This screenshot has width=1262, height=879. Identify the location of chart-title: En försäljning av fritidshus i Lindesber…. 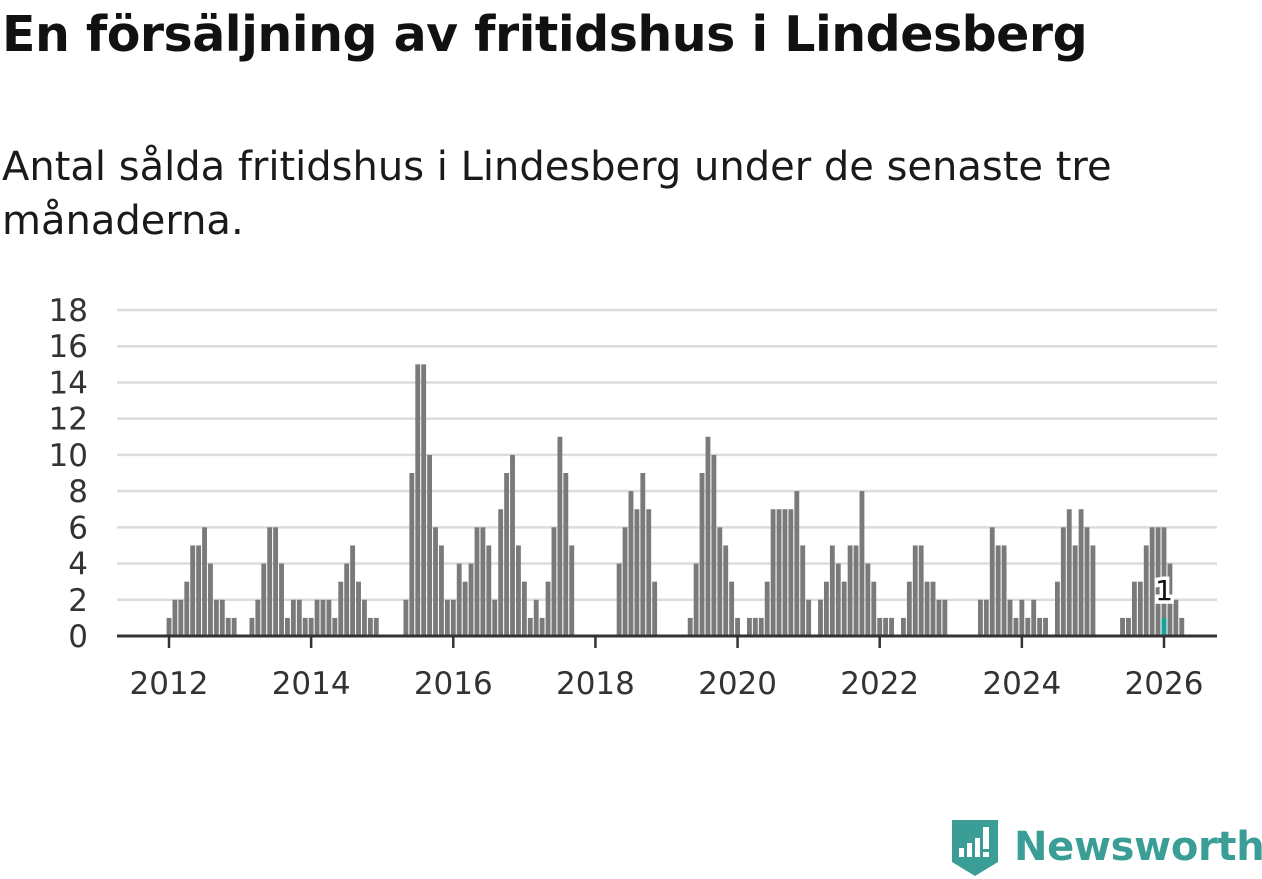
(545, 34).